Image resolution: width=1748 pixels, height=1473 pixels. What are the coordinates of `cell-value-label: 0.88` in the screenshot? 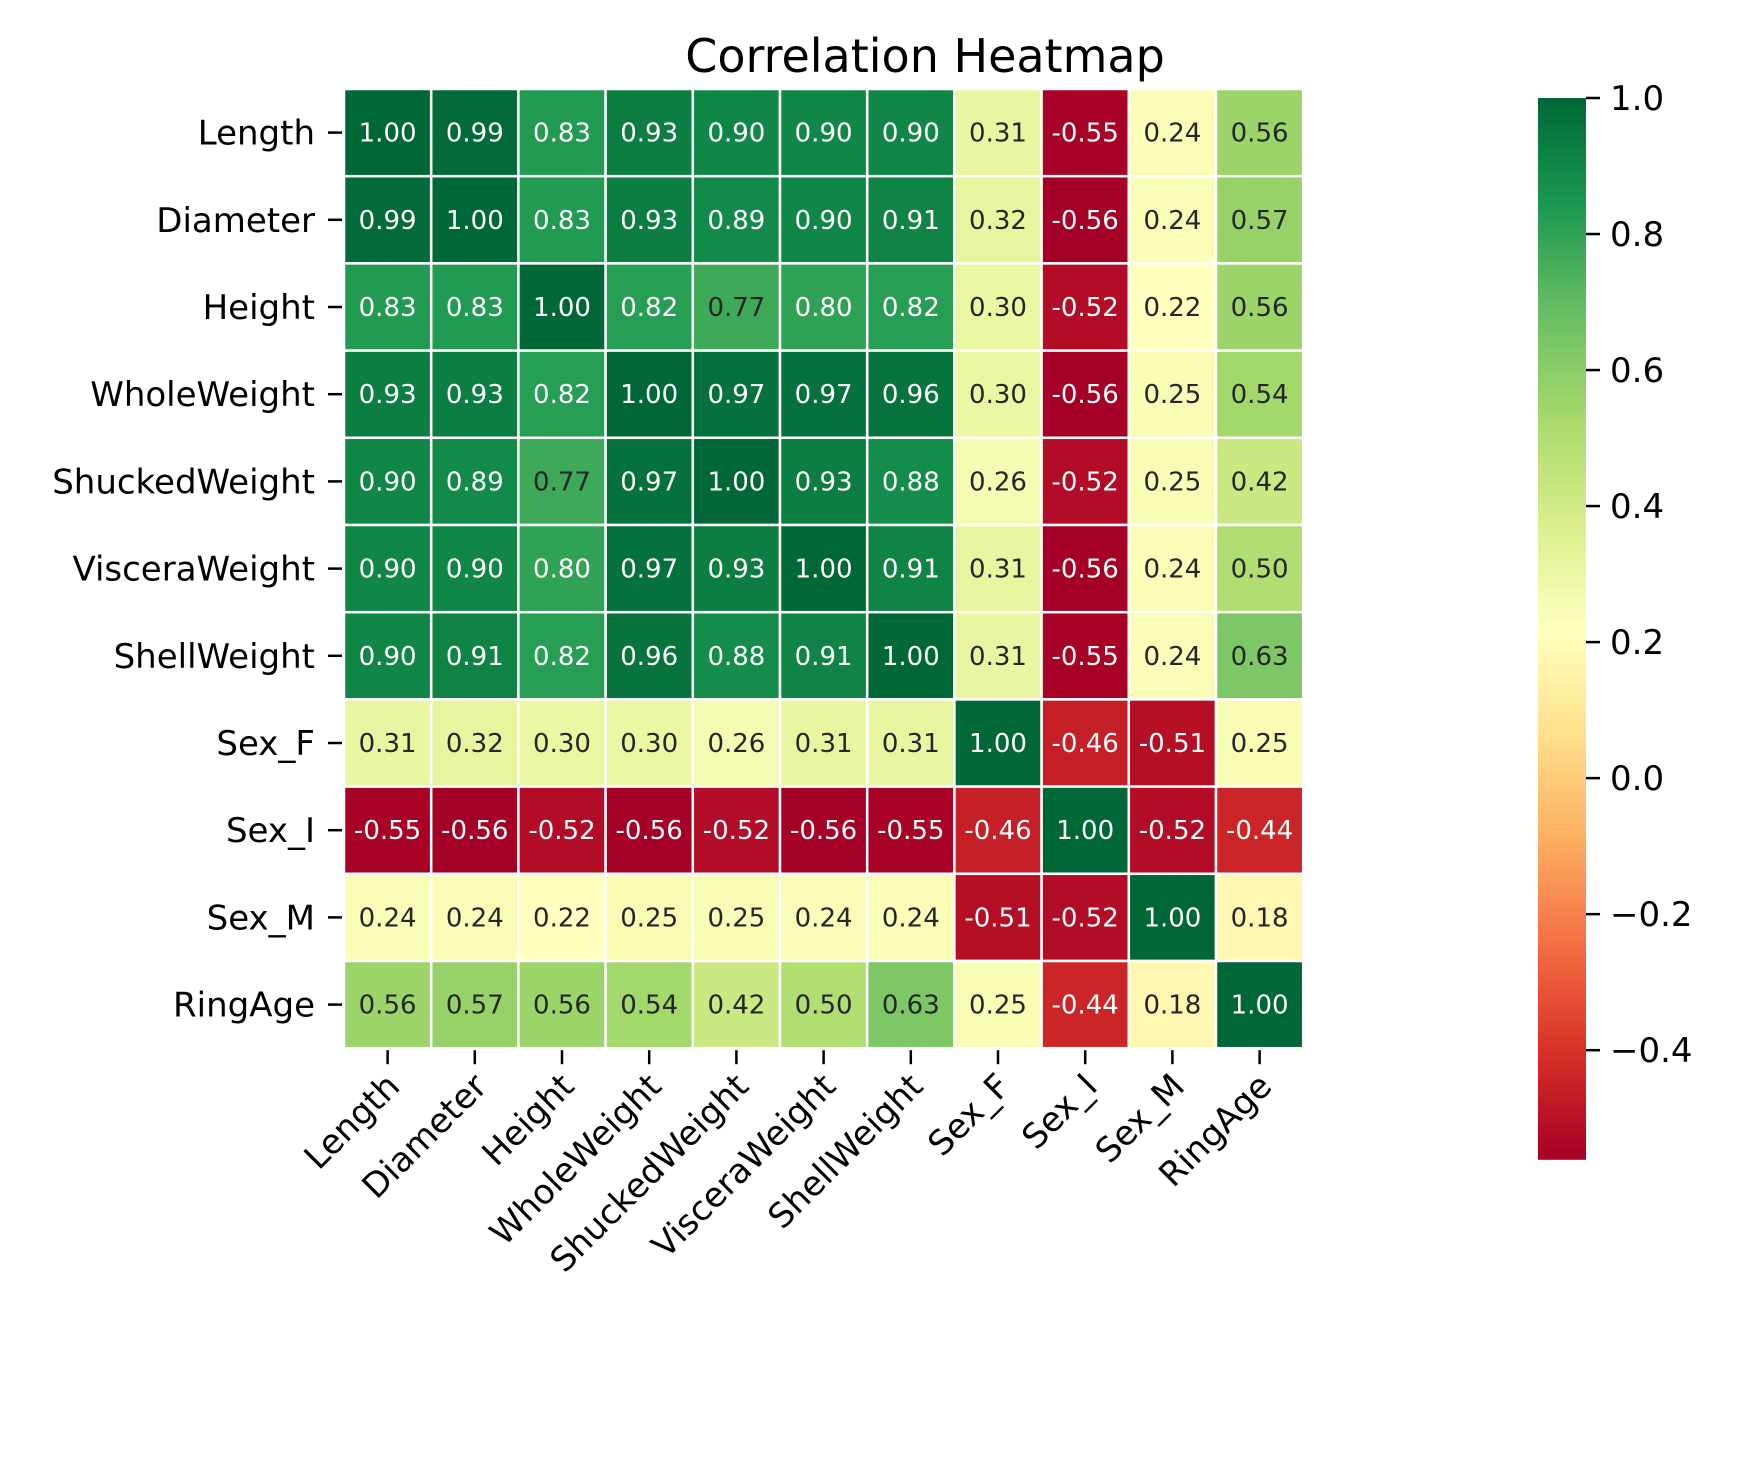 It's located at (736, 657).